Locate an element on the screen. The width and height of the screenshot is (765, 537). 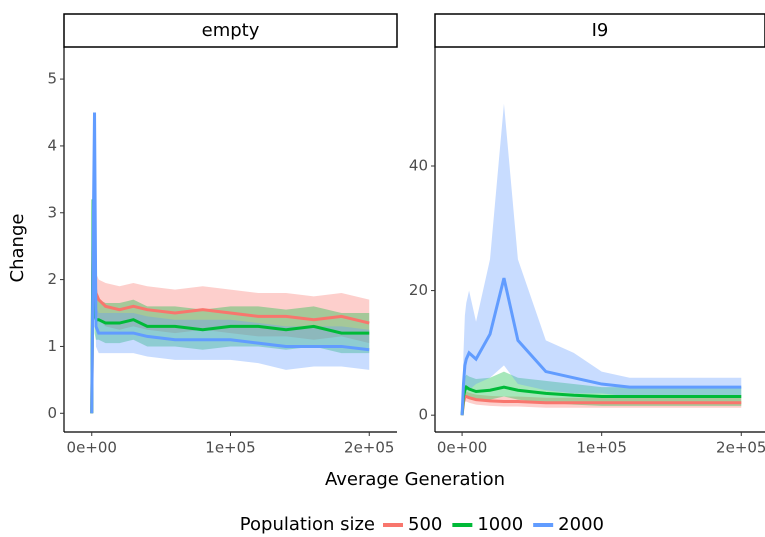
strip-label: I9 is located at coordinates (600, 30).